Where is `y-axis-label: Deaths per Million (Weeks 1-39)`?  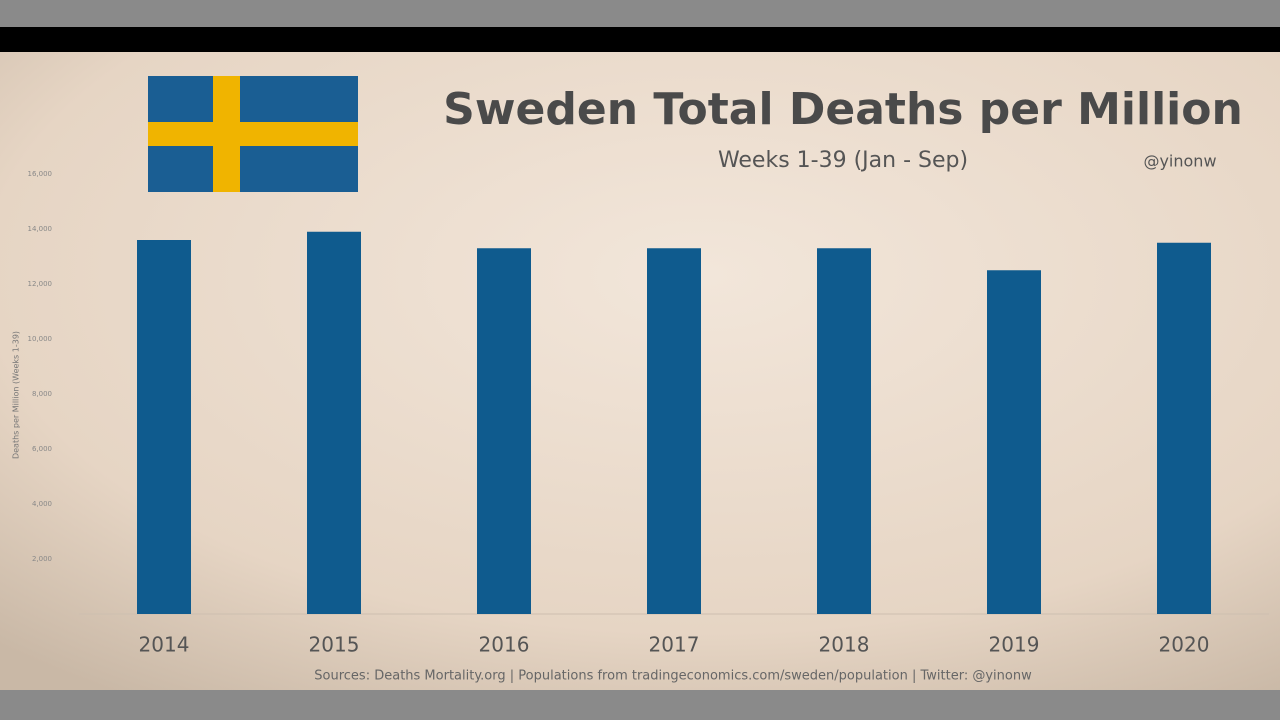
y-axis-label: Deaths per Million (Weeks 1-39) is located at coordinates (16, 395).